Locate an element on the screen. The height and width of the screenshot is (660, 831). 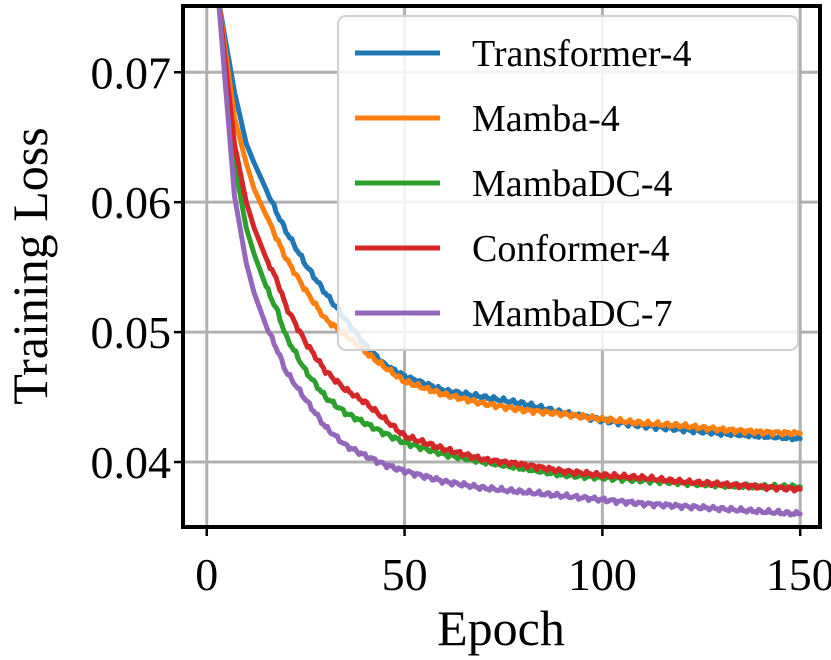
y-tick-label: 0.04 is located at coordinates (131, 462).